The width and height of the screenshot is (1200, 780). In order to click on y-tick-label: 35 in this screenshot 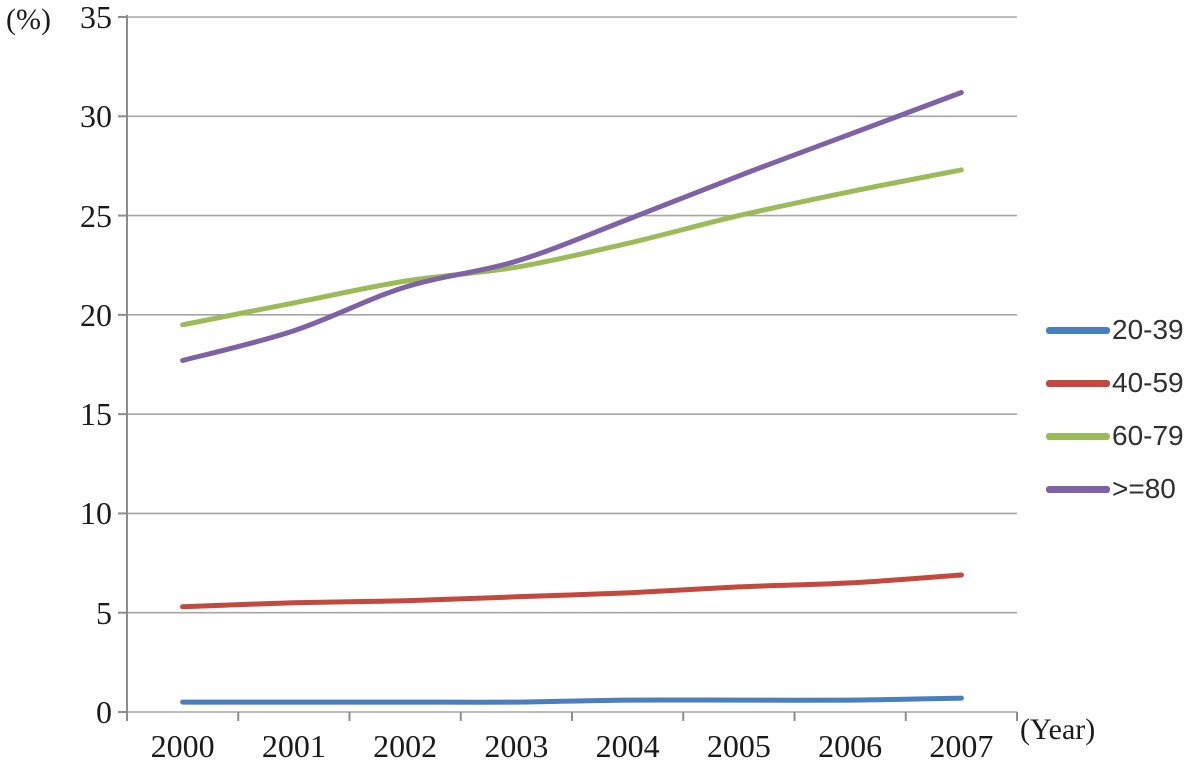, I will do `click(96, 17)`.